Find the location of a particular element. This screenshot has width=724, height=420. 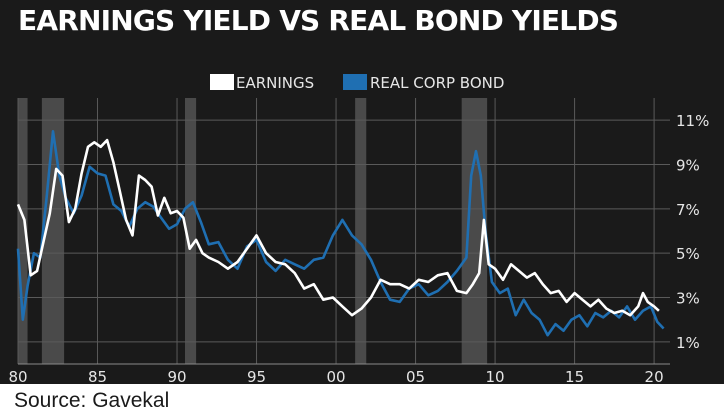

chart-legend: EARNINGS REAL CORP BOND is located at coordinates (357, 83).